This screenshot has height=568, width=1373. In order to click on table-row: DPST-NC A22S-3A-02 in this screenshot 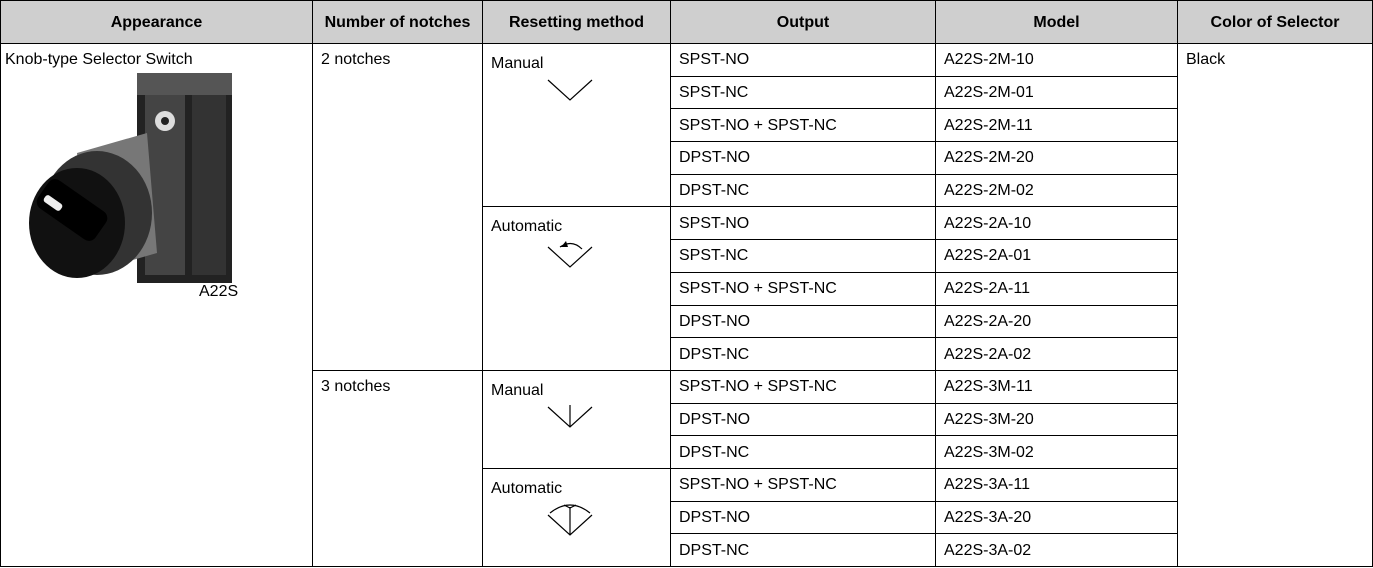, I will do `click(687, 550)`.